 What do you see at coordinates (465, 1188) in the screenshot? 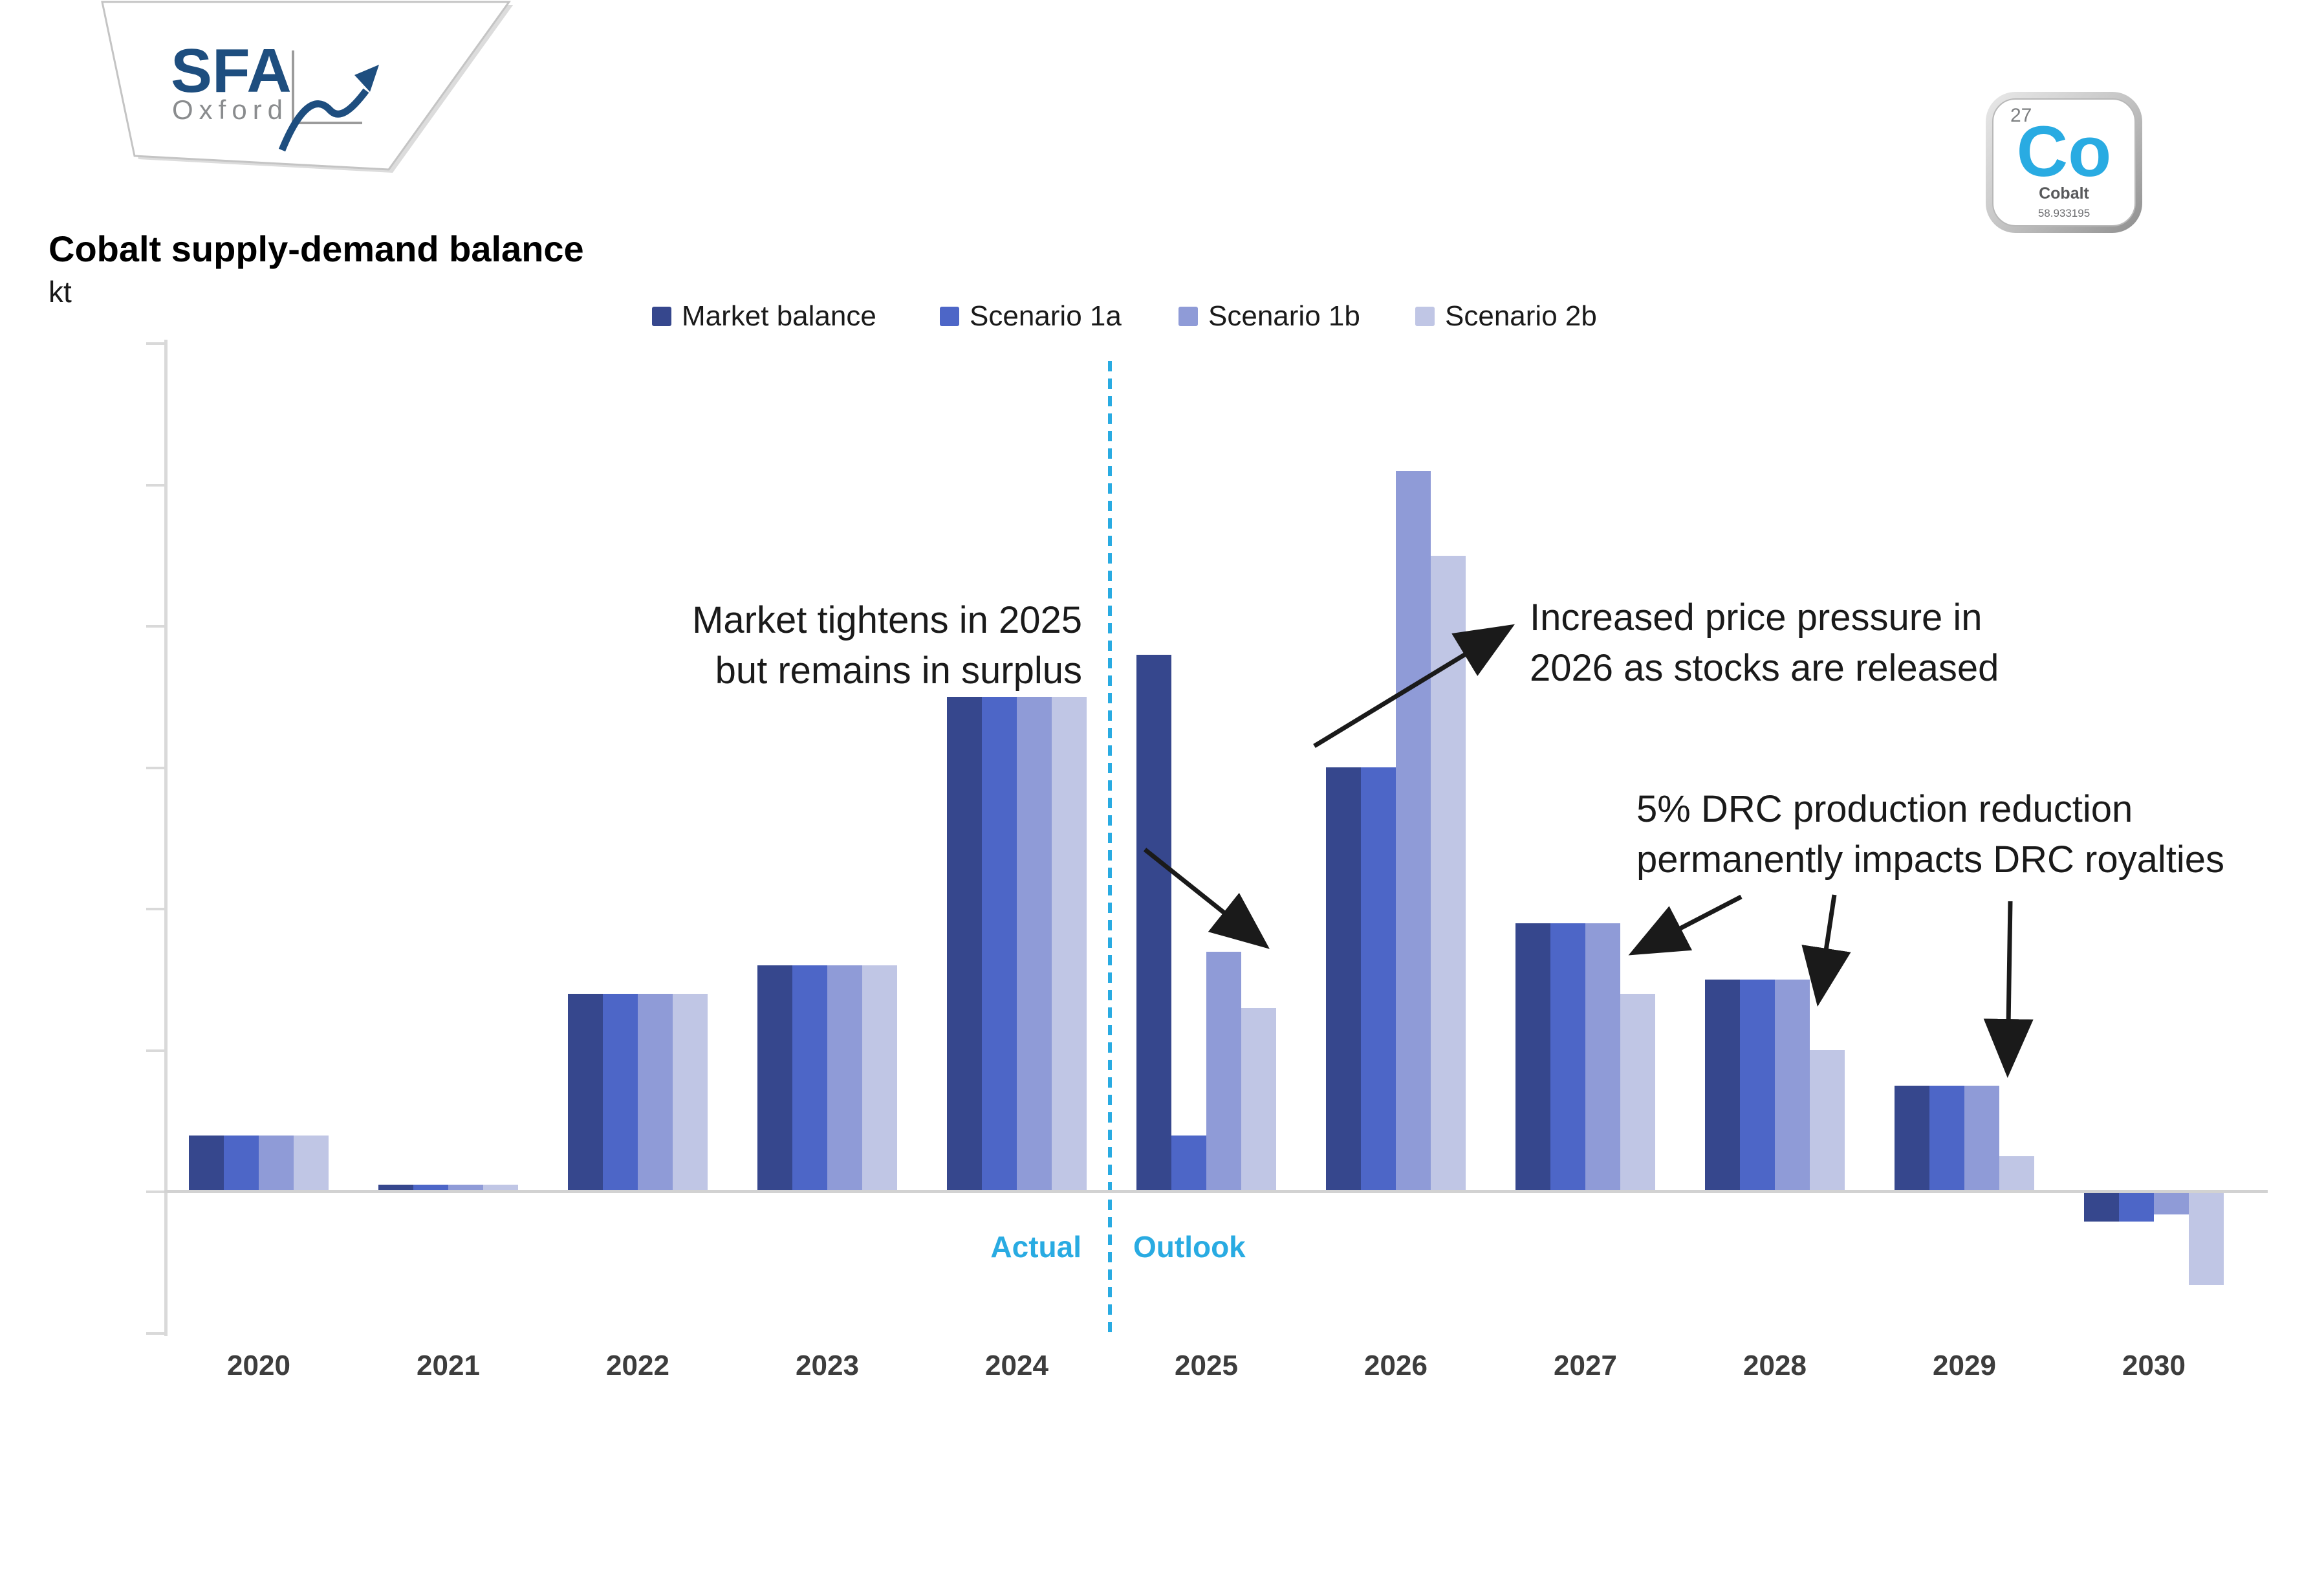
I see `bar-2021-scenario-1b` at bounding box center [465, 1188].